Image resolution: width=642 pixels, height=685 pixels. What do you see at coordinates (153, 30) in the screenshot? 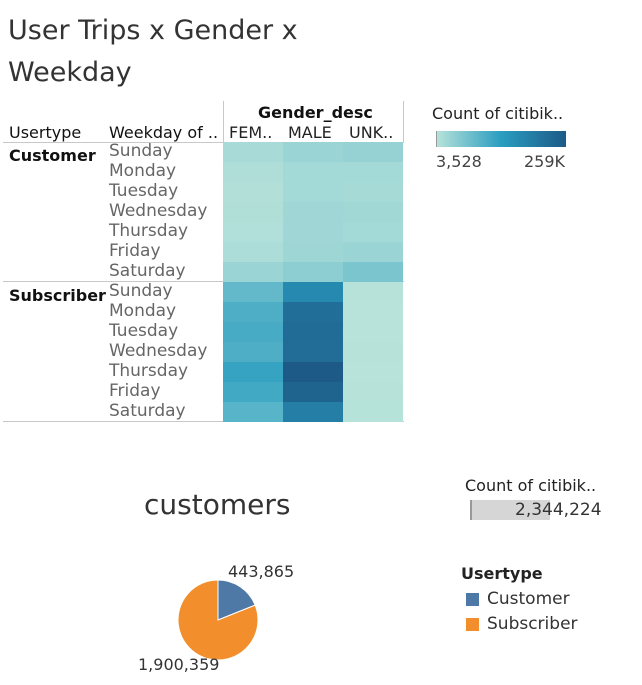
I see `title-line-1: User Trips x Gender x` at bounding box center [153, 30].